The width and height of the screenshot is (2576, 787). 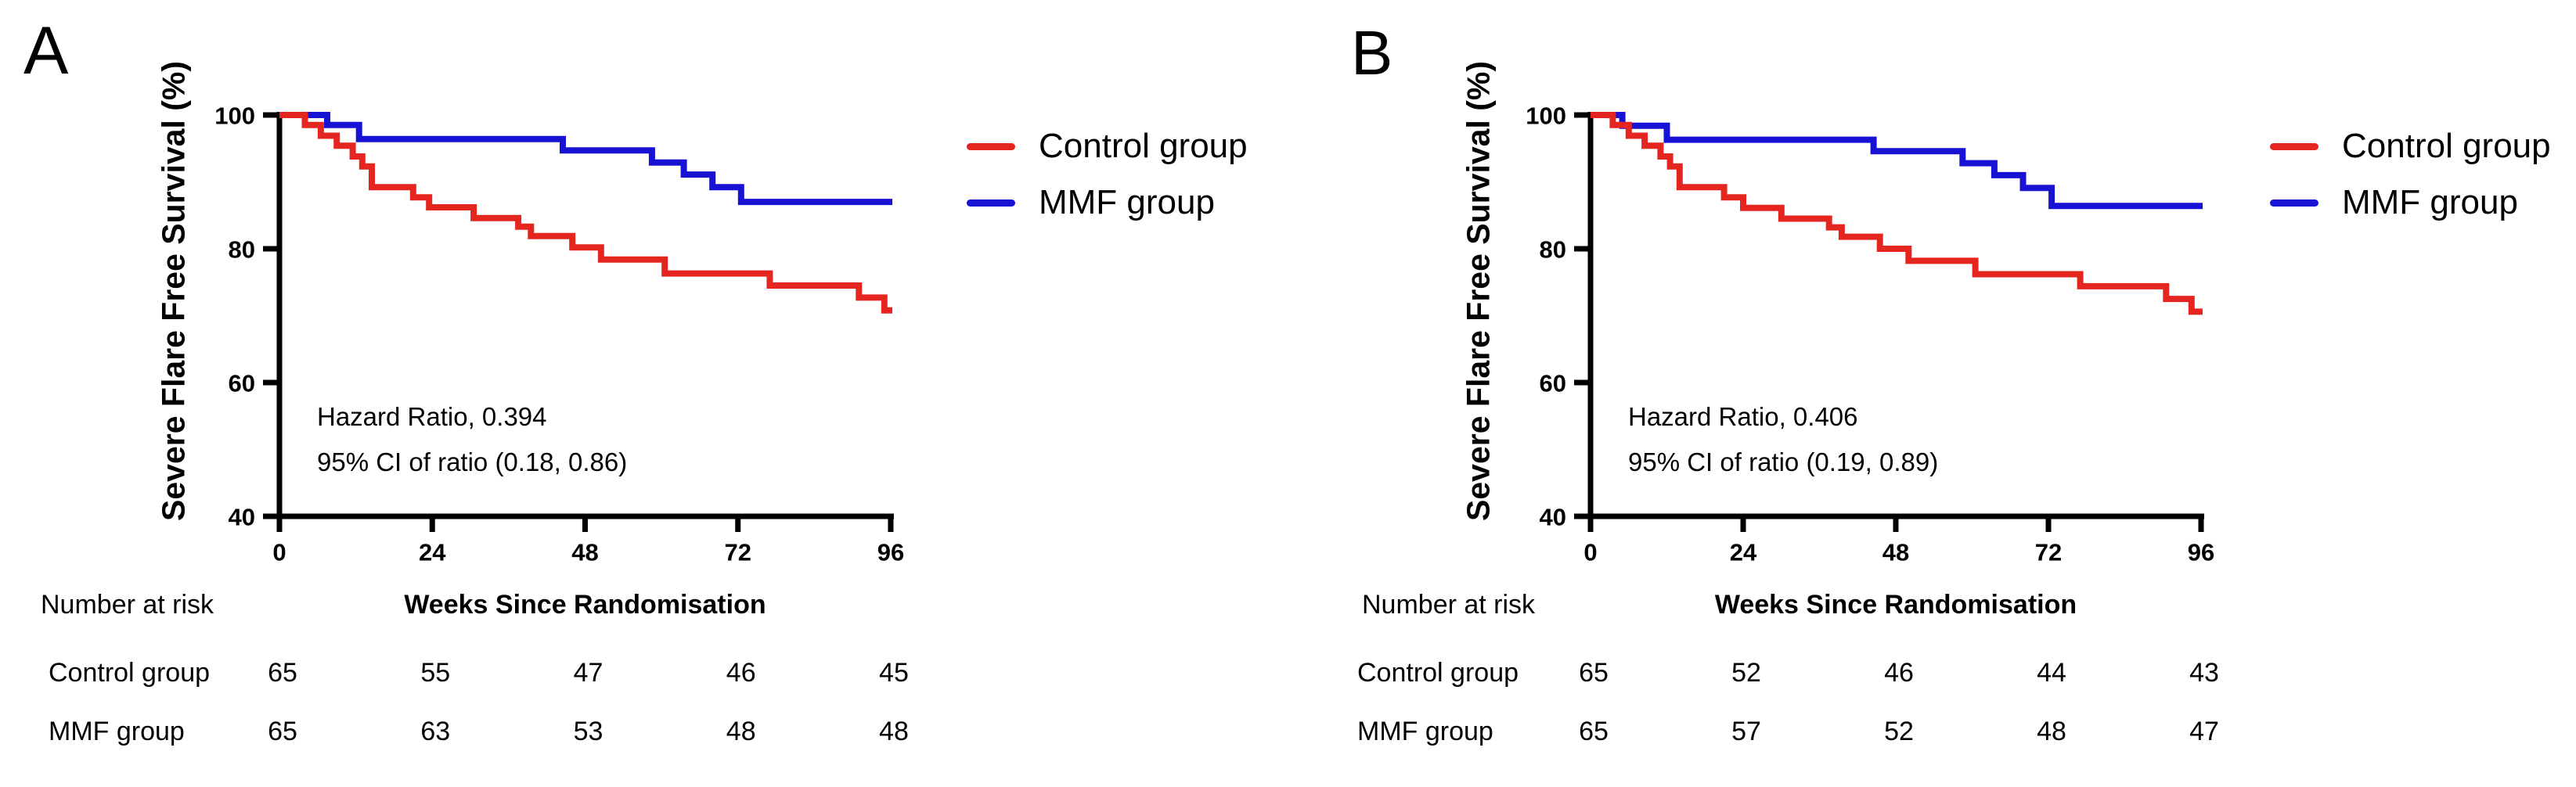 What do you see at coordinates (894, 673) in the screenshot?
I see `risk-value: 45` at bounding box center [894, 673].